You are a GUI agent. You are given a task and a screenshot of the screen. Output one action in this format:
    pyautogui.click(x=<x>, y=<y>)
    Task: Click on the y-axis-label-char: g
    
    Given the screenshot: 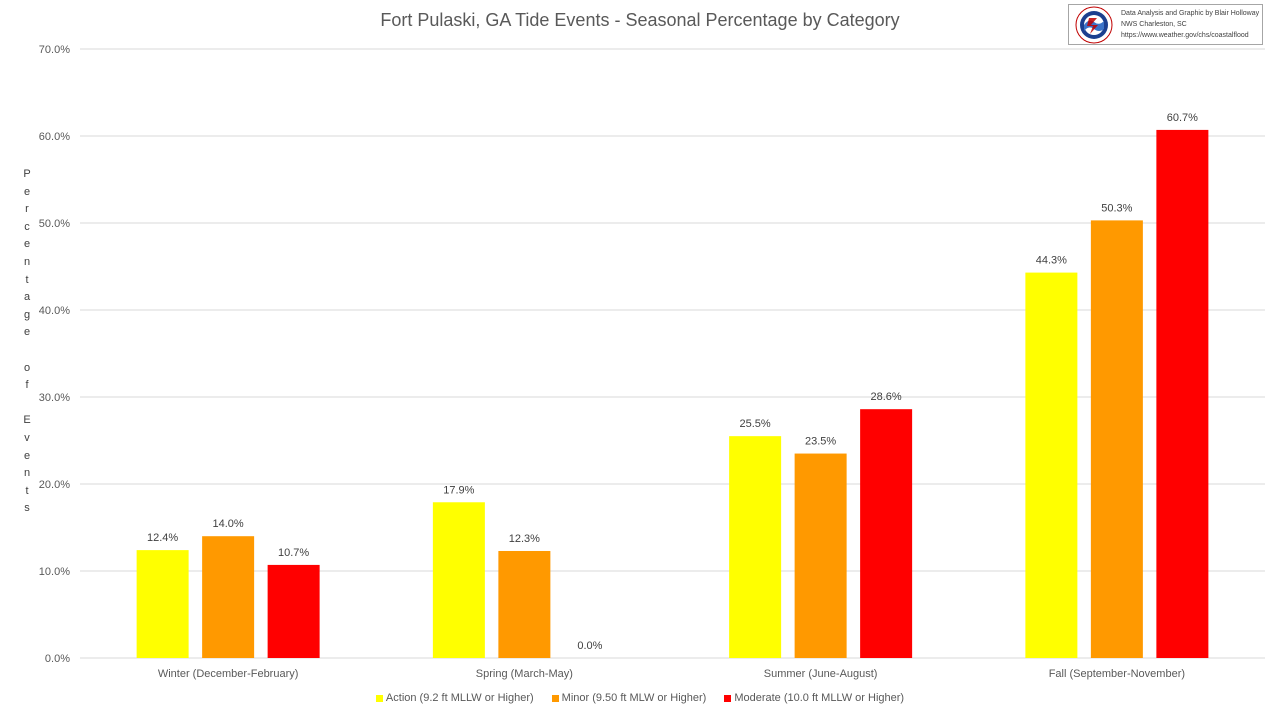 What is the action you would take?
    pyautogui.click(x=27, y=314)
    